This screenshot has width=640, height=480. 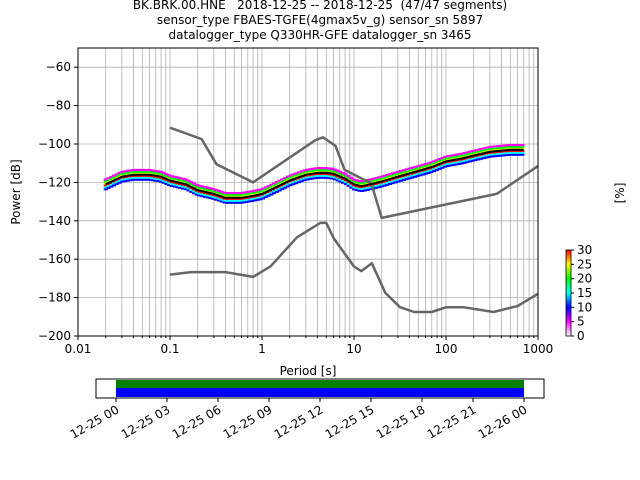 What do you see at coordinates (446, 349) in the screenshot?
I see `x-tick-label: 100` at bounding box center [446, 349].